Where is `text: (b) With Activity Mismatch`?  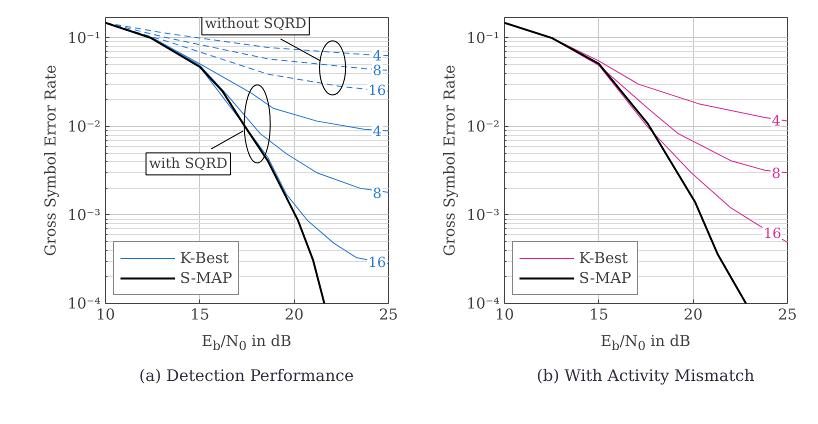 text: (b) With Activity Mismatch is located at coordinates (645, 375).